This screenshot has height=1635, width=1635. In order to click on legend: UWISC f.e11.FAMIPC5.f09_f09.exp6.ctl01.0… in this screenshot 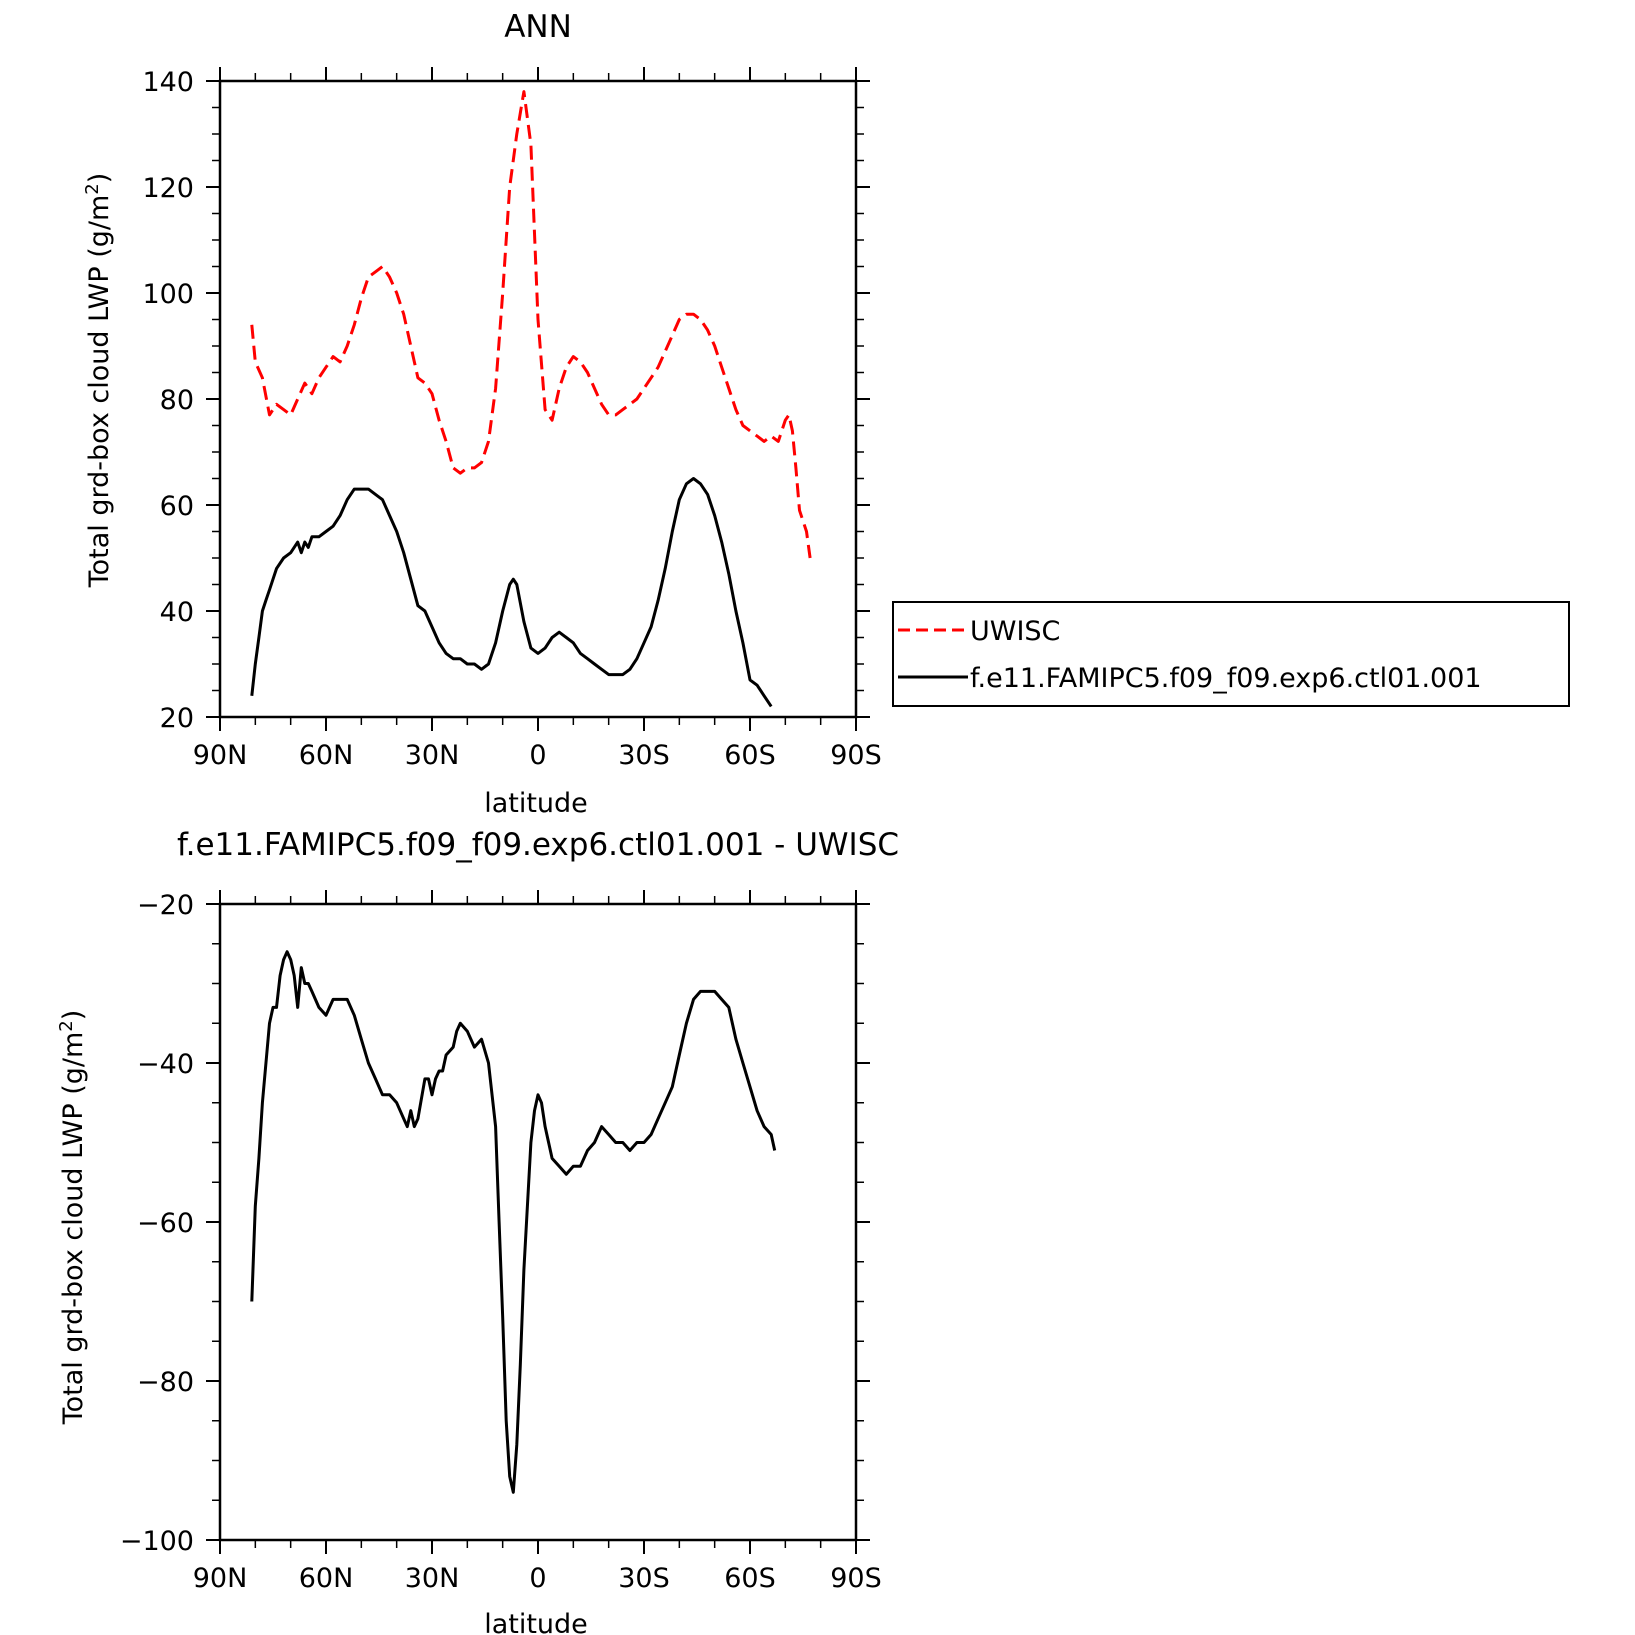, I will do `click(1231, 654)`.